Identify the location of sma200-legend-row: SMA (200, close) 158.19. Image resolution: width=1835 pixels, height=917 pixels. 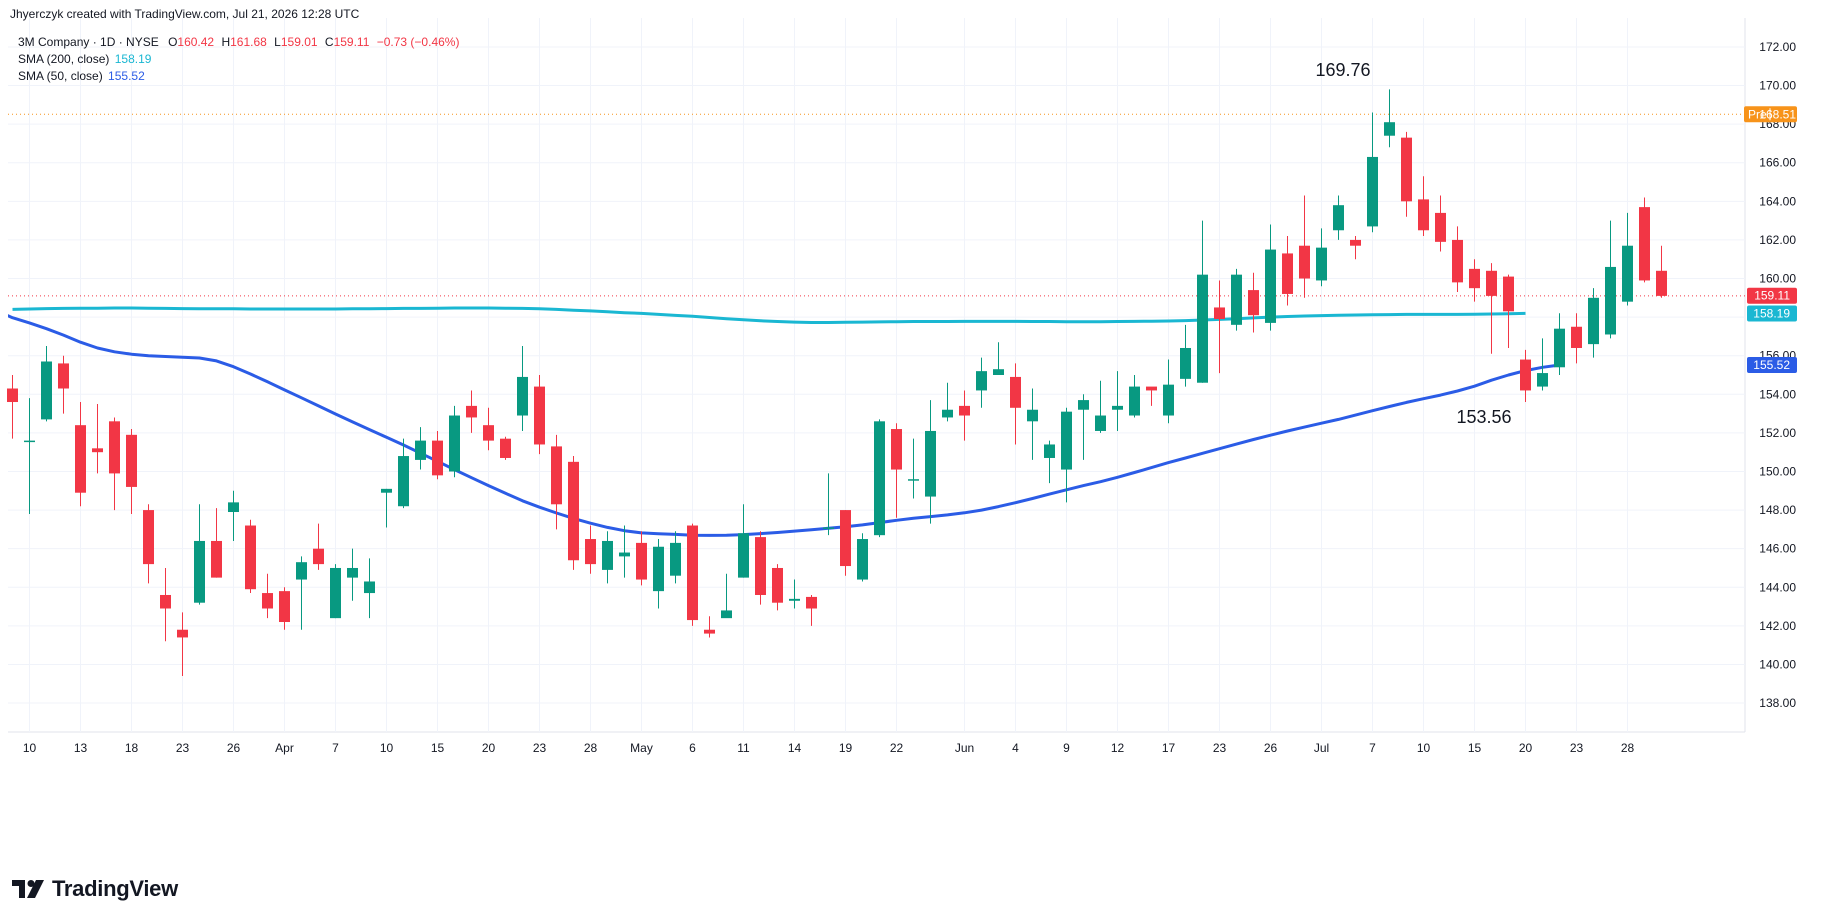
(238, 59).